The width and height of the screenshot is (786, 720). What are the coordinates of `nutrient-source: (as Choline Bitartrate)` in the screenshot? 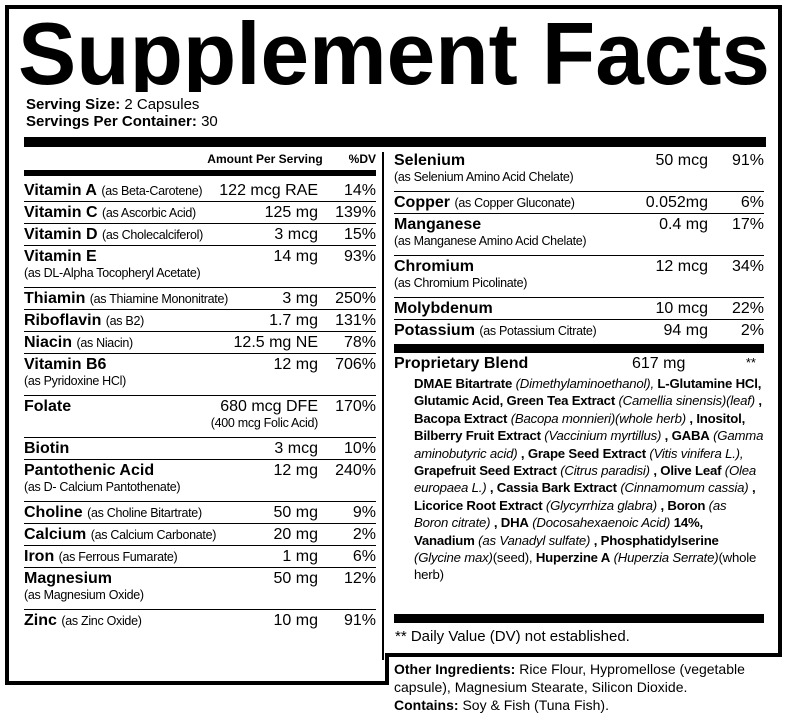 It's located at (144, 513).